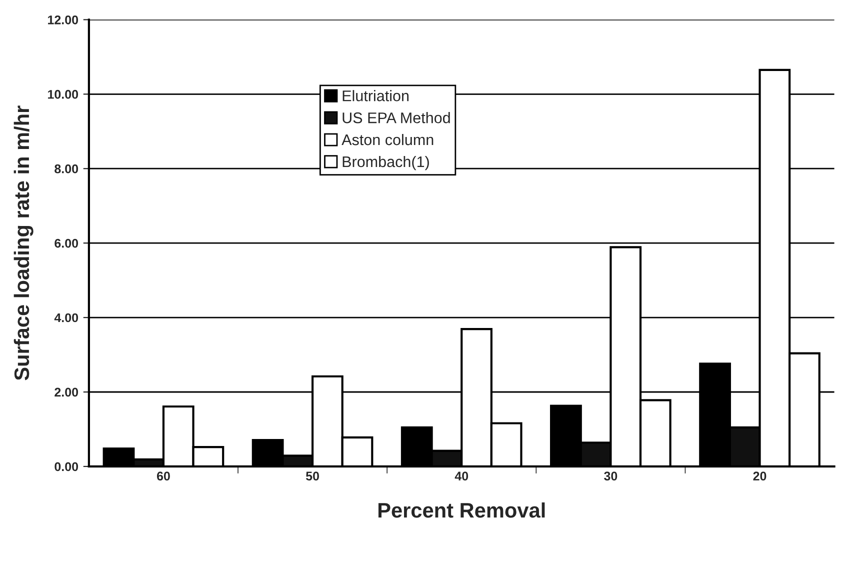 Image resolution: width=847 pixels, height=562 pixels. I want to click on x-tick-label: 40, so click(461, 476).